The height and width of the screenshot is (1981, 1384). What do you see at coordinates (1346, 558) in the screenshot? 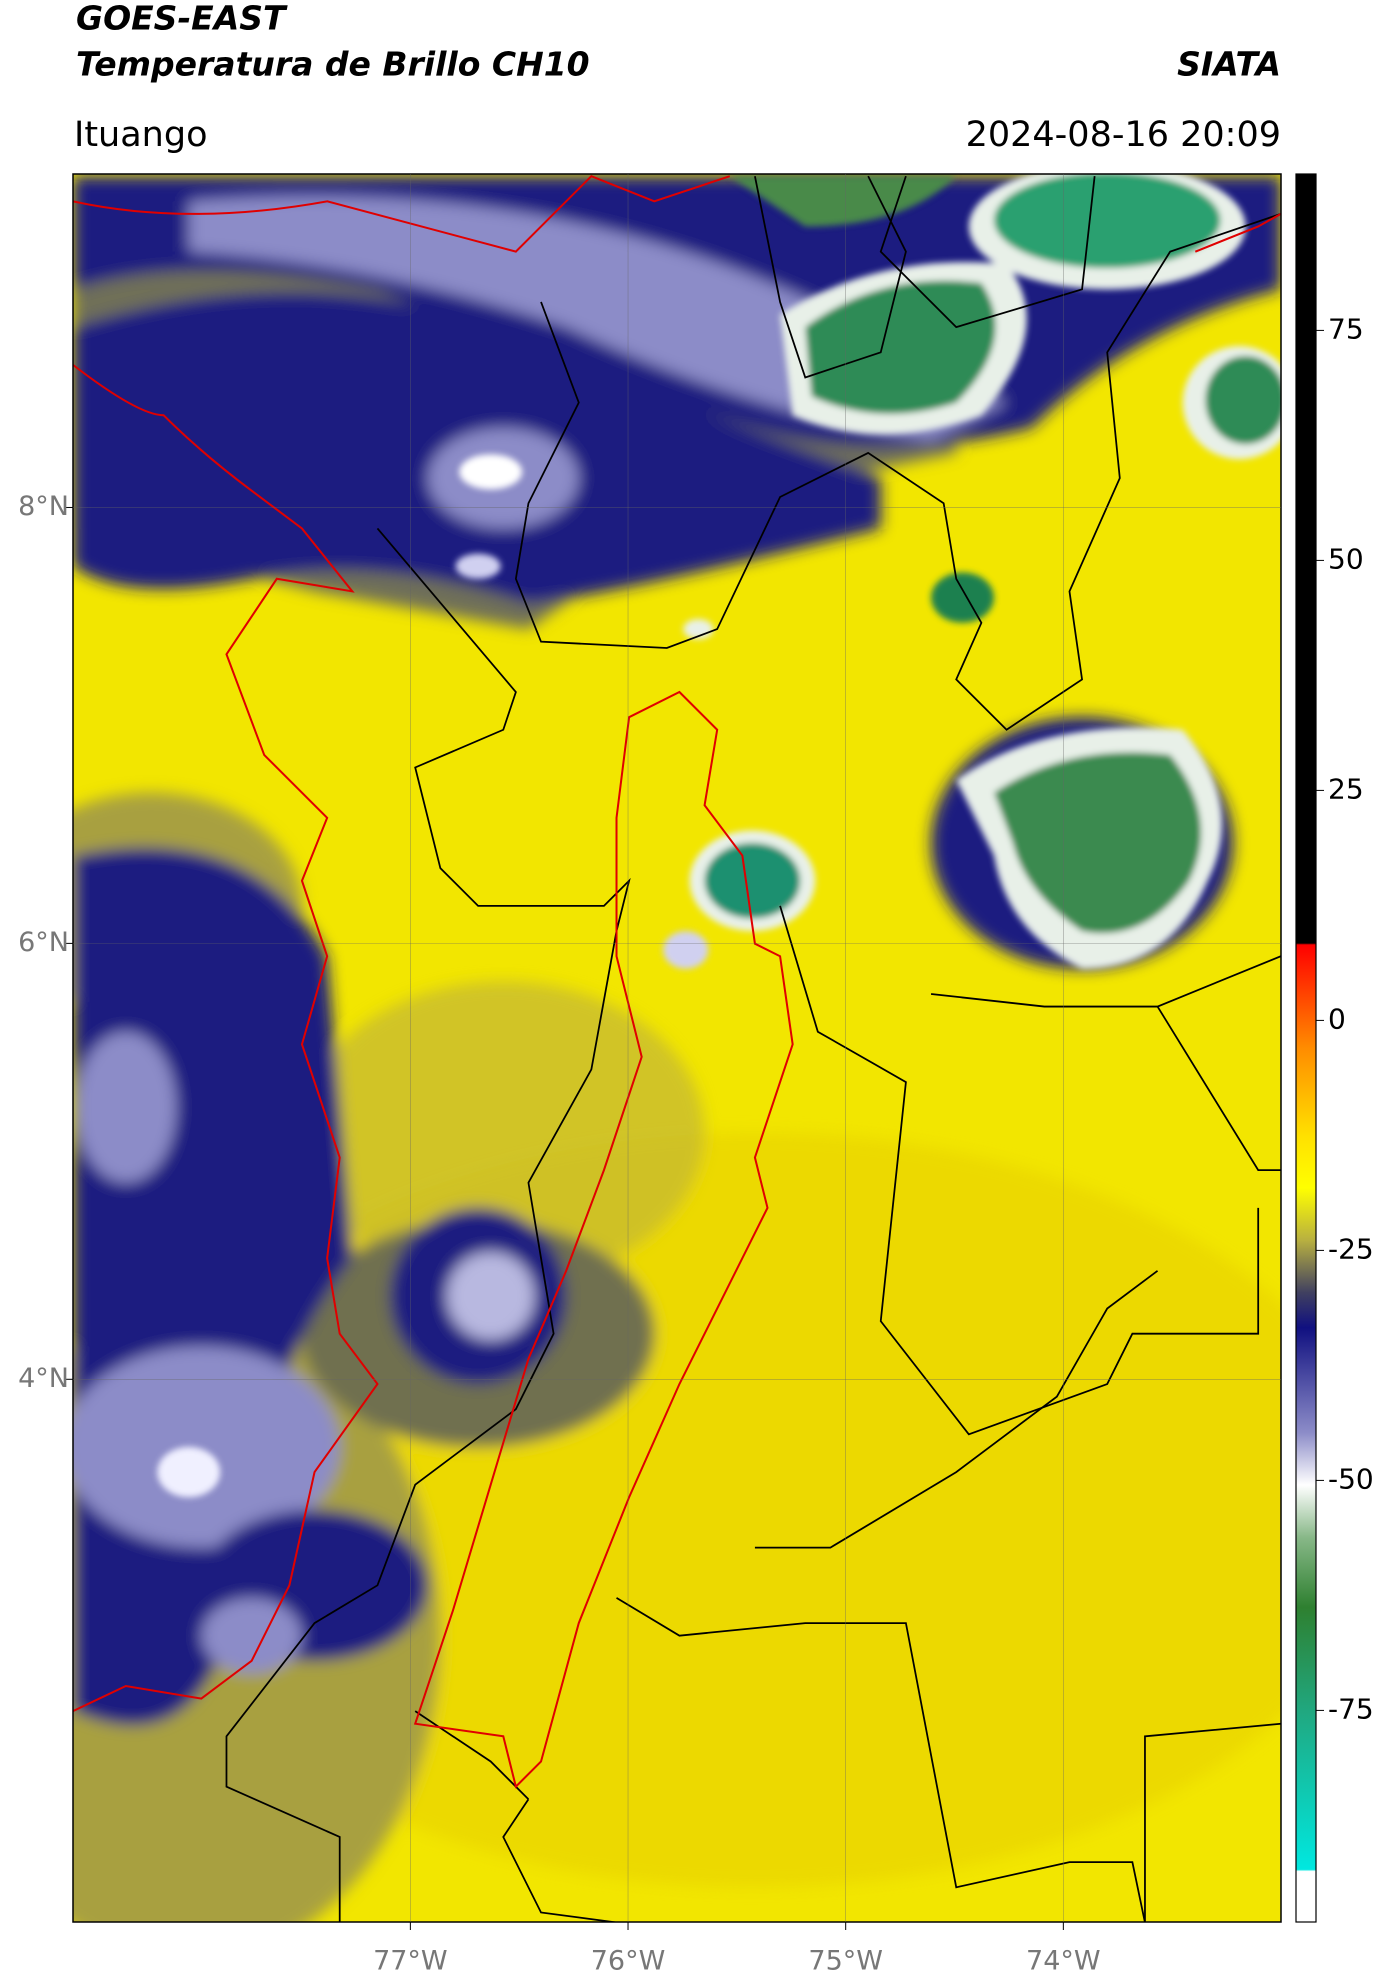
I see `colorbar-label: 50` at bounding box center [1346, 558].